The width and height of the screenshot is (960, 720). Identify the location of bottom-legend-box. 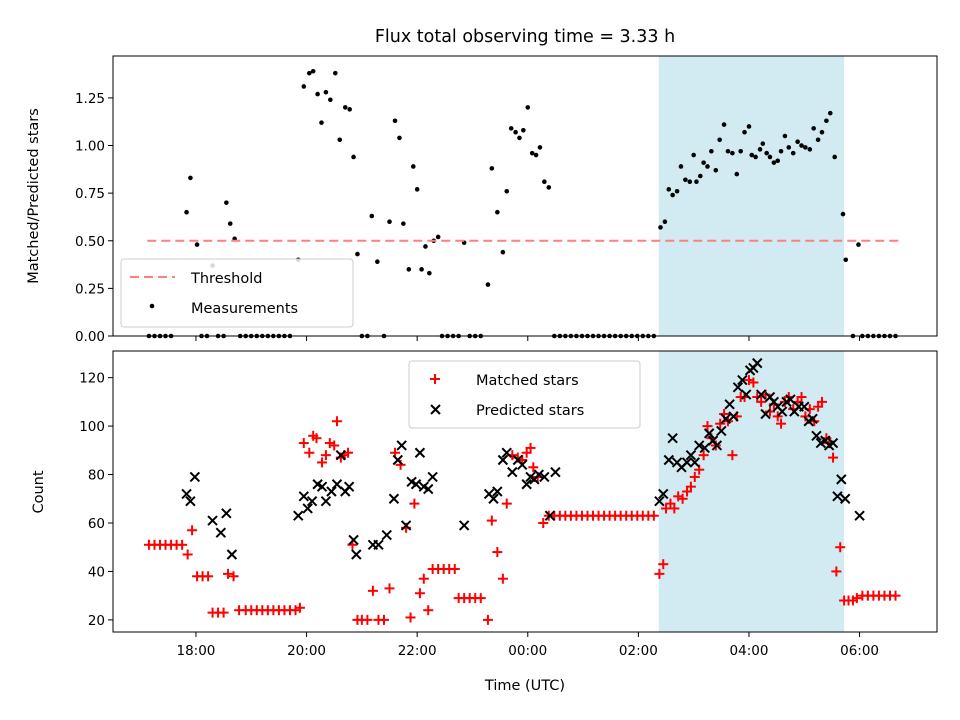
(524, 394).